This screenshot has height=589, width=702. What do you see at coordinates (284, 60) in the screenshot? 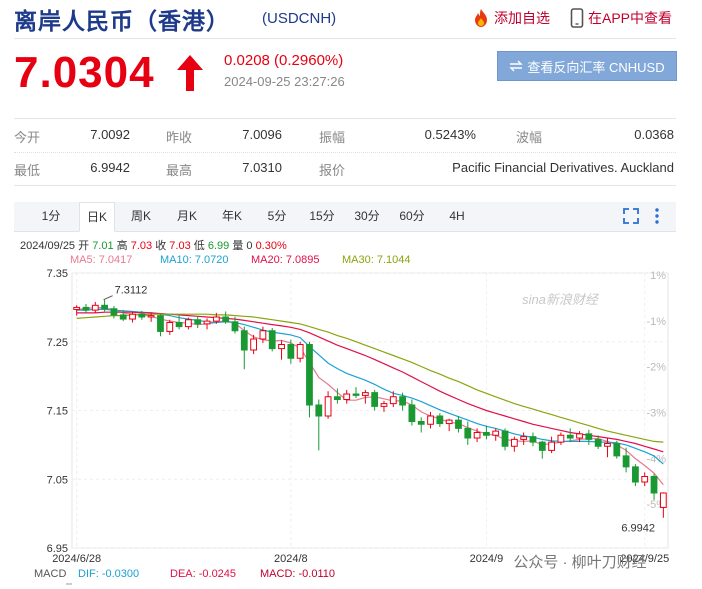
I see `price-change: 0.0208 (0.2960%)` at bounding box center [284, 60].